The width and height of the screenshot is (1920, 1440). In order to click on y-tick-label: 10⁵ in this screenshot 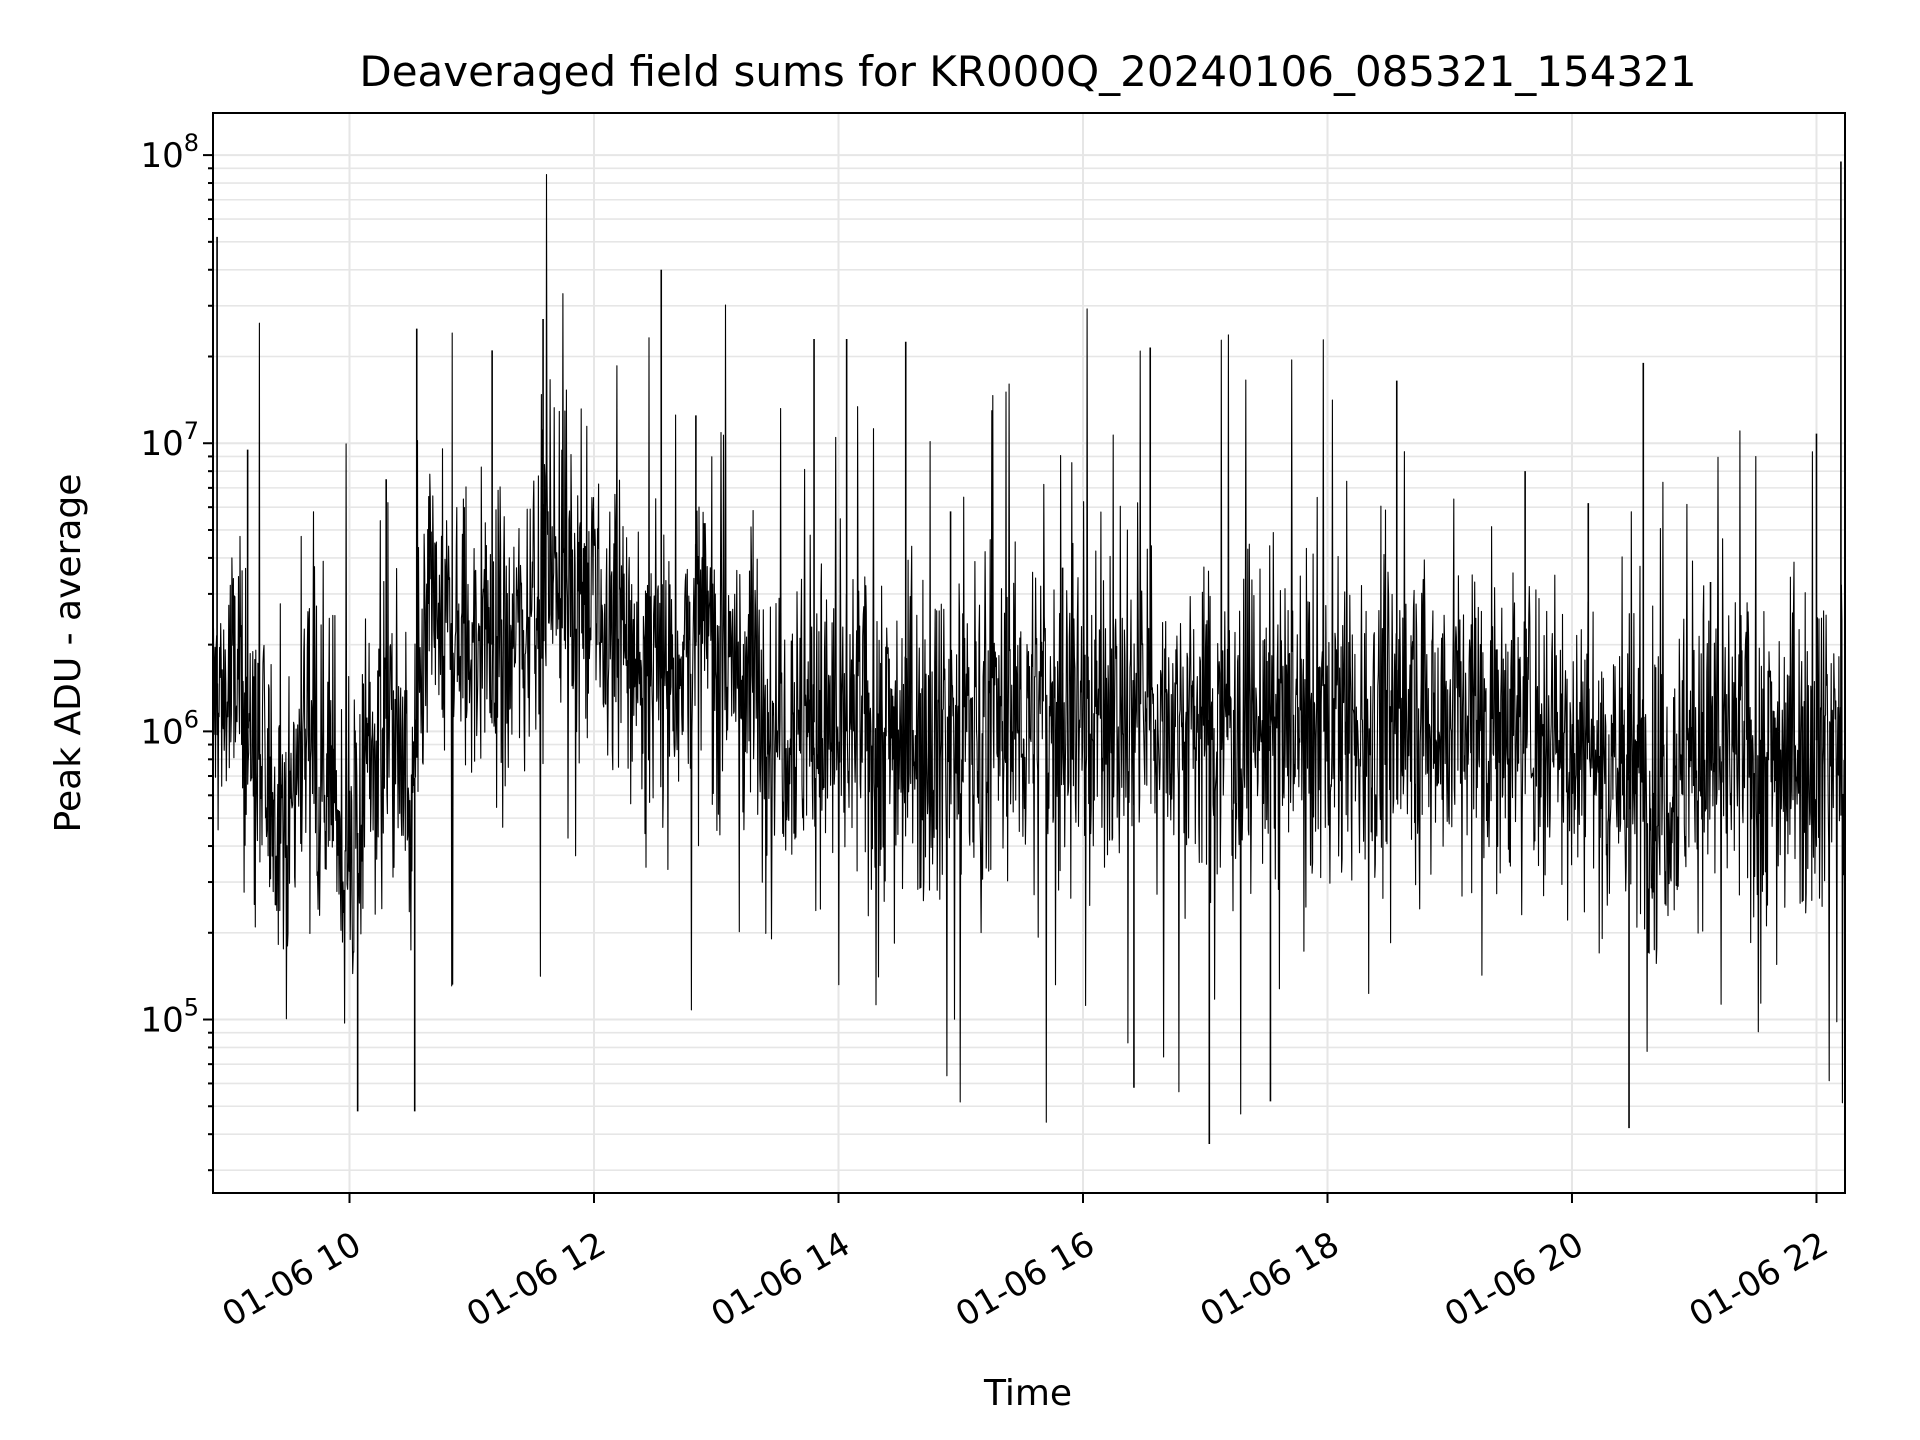, I will do `click(169, 1017)`.